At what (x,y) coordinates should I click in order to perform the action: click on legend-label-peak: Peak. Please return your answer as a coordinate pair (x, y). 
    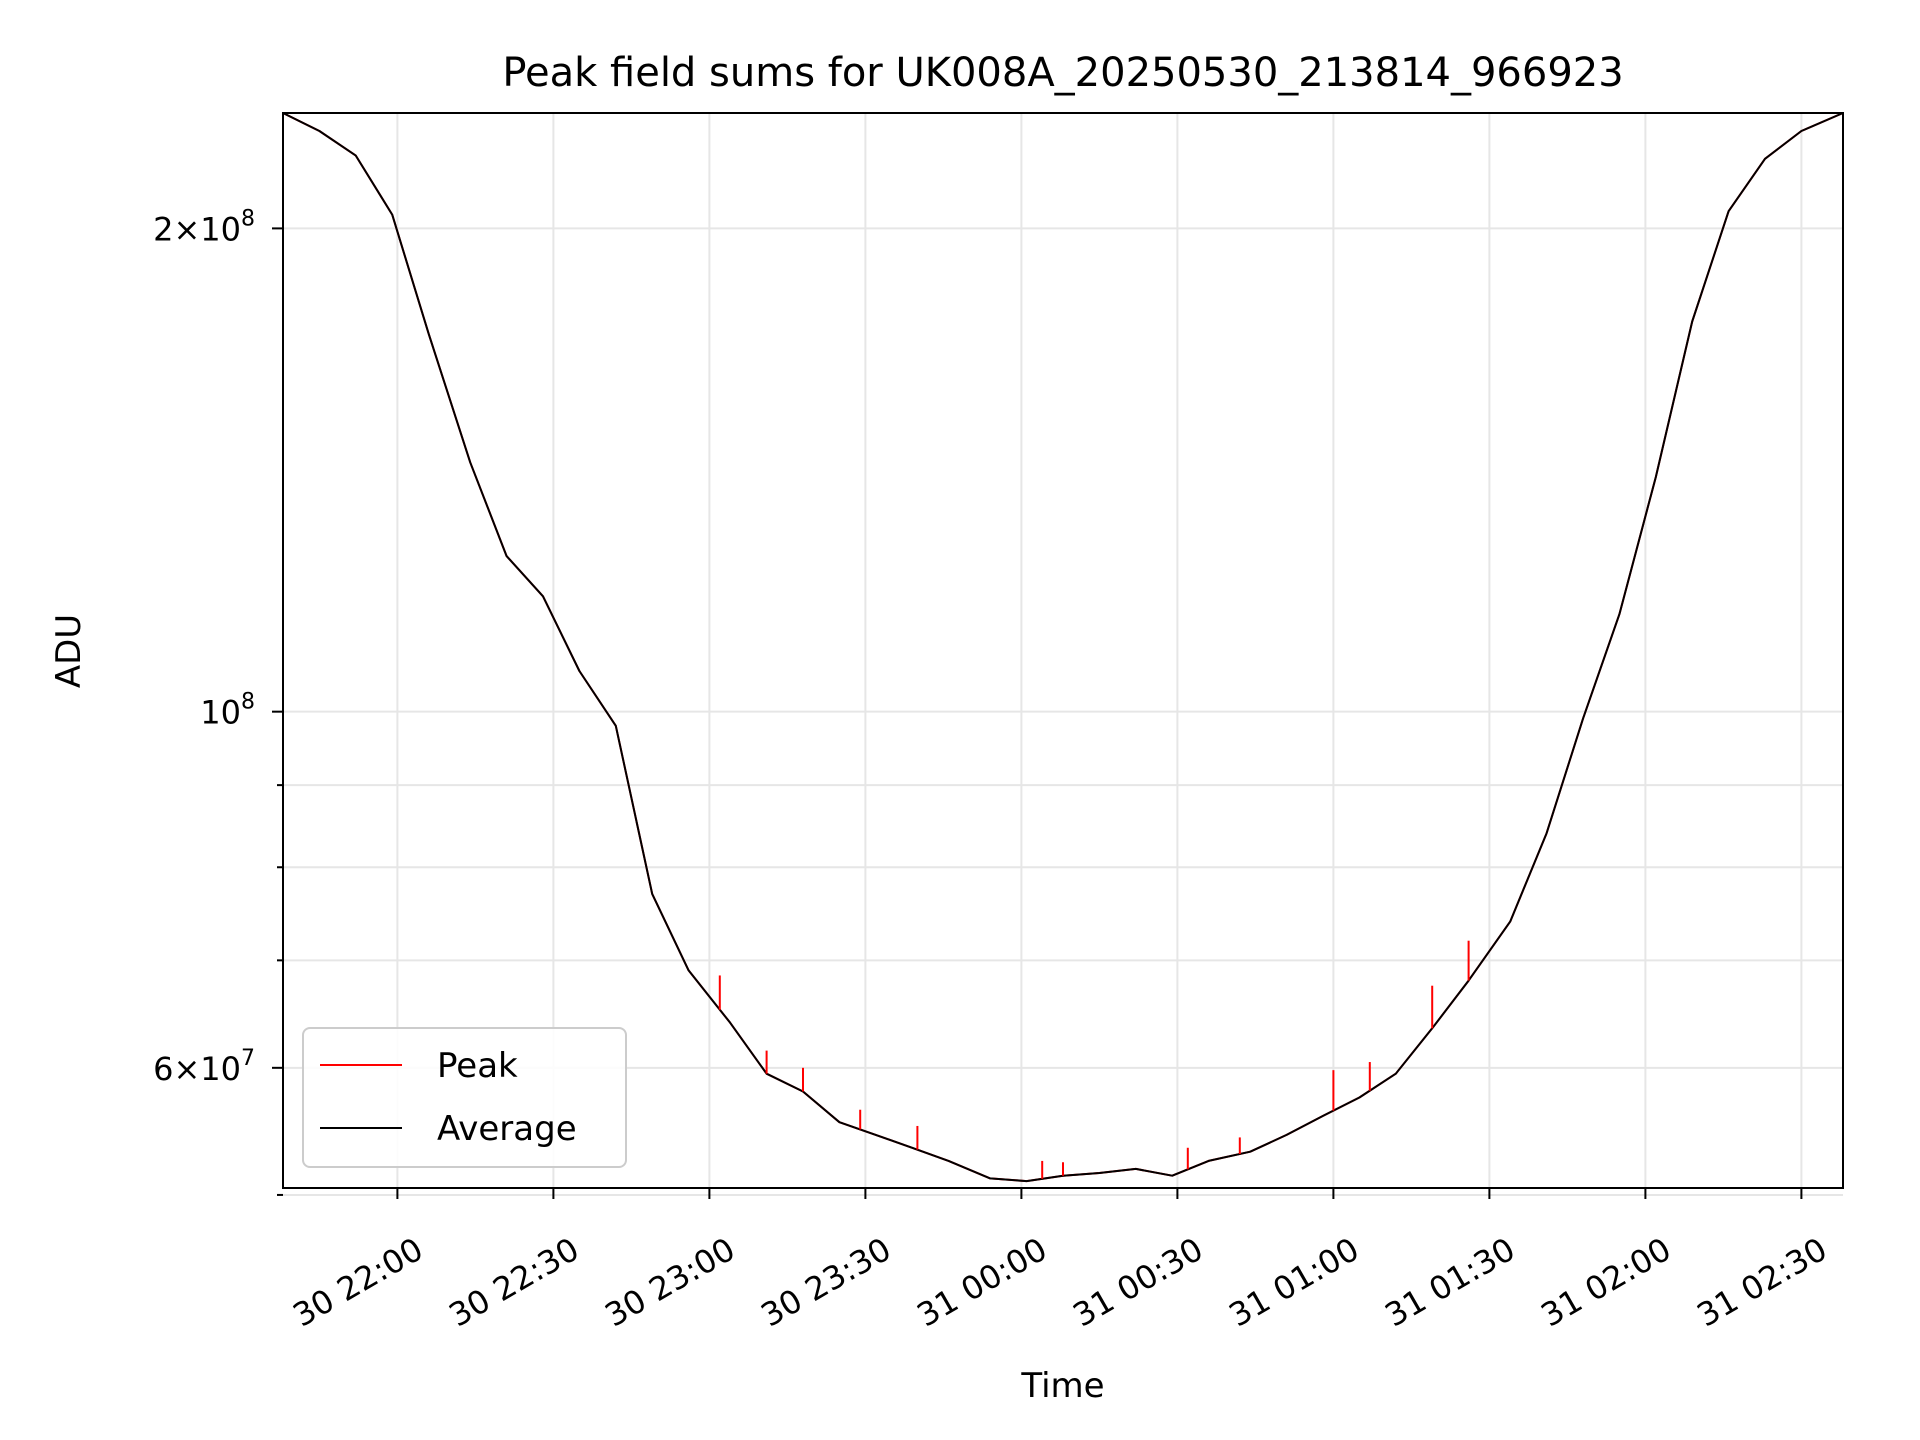
    Looking at the image, I should click on (477, 1066).